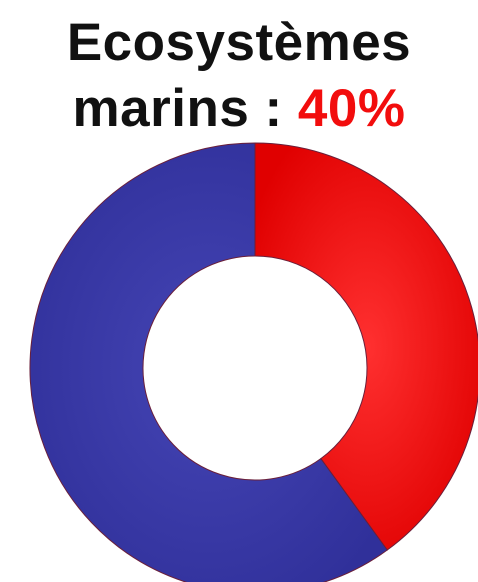 This screenshot has height=582, width=478. I want to click on chart-title-line1: Ecosystèmes, so click(239, 42).